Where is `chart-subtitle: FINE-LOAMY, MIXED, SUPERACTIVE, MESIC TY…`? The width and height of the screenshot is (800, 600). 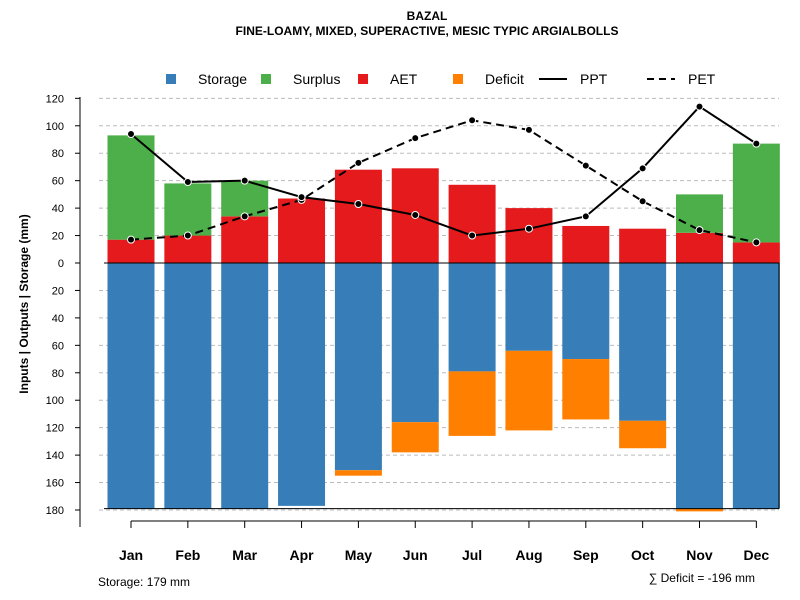 chart-subtitle: FINE-LOAMY, MIXED, SUPERACTIVE, MESIC TY… is located at coordinates (427, 31).